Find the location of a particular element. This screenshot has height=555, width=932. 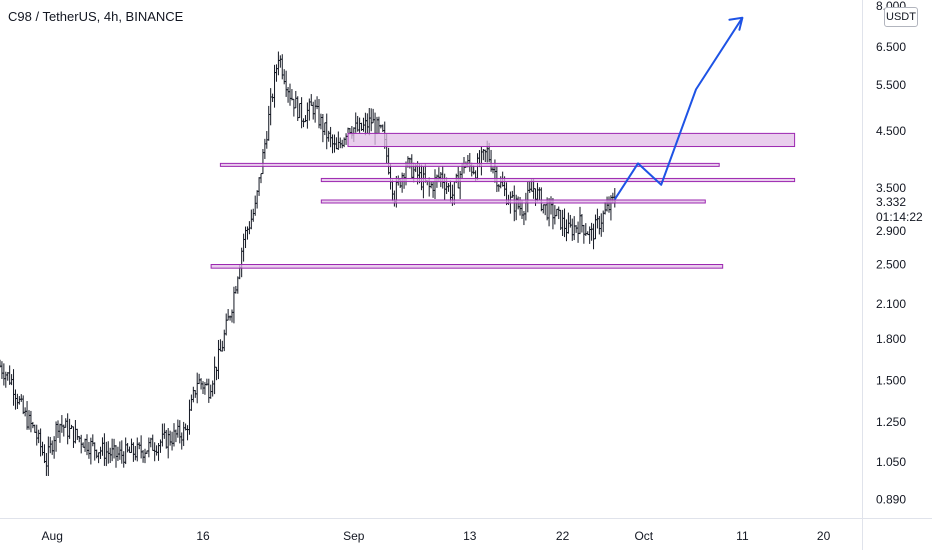

price-tick-label: 2.100 is located at coordinates (891, 304).